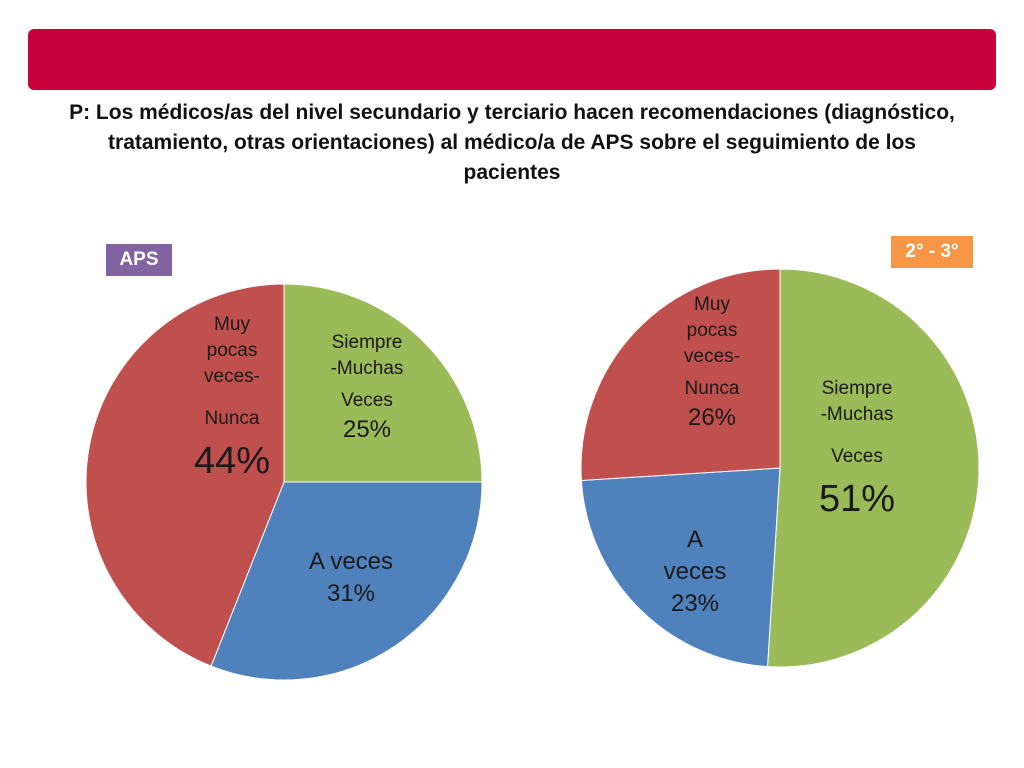 The height and width of the screenshot is (768, 1024). Describe the element at coordinates (351, 578) in the screenshot. I see `aps-label-aveces: A veces 31%` at that location.